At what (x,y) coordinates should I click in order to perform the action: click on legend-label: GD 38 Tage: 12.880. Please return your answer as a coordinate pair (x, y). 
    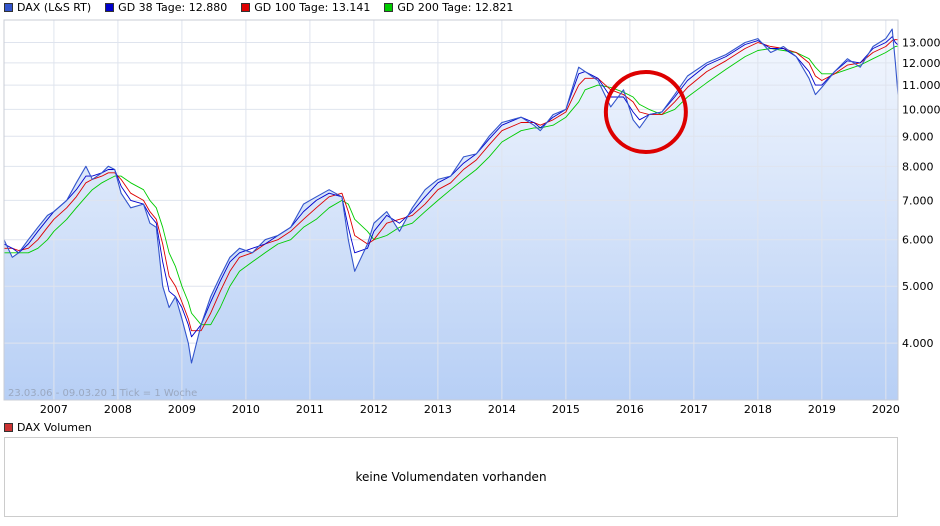
    Looking at the image, I should click on (173, 7).